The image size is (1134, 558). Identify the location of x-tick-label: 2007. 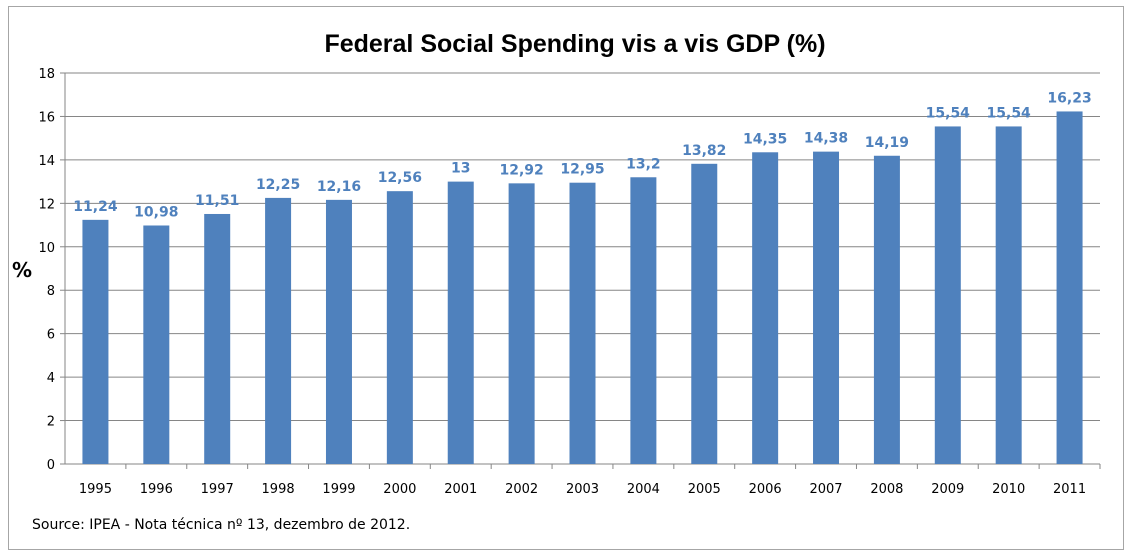
(825, 489).